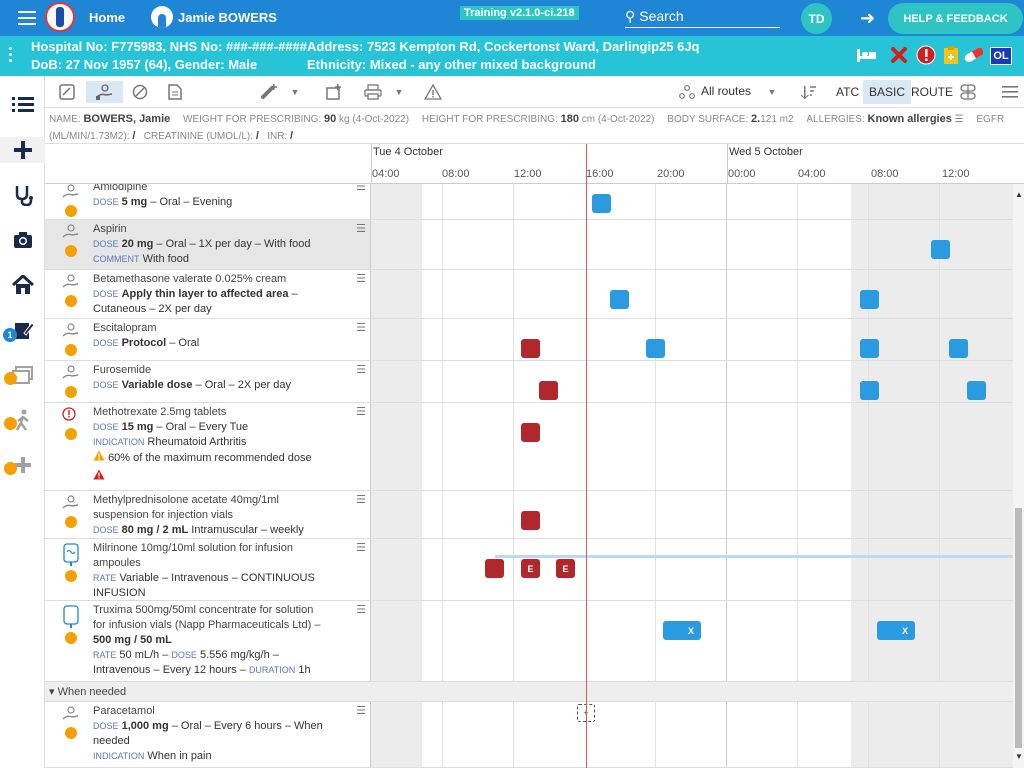  I want to click on walking-person-icon, so click(23, 420).